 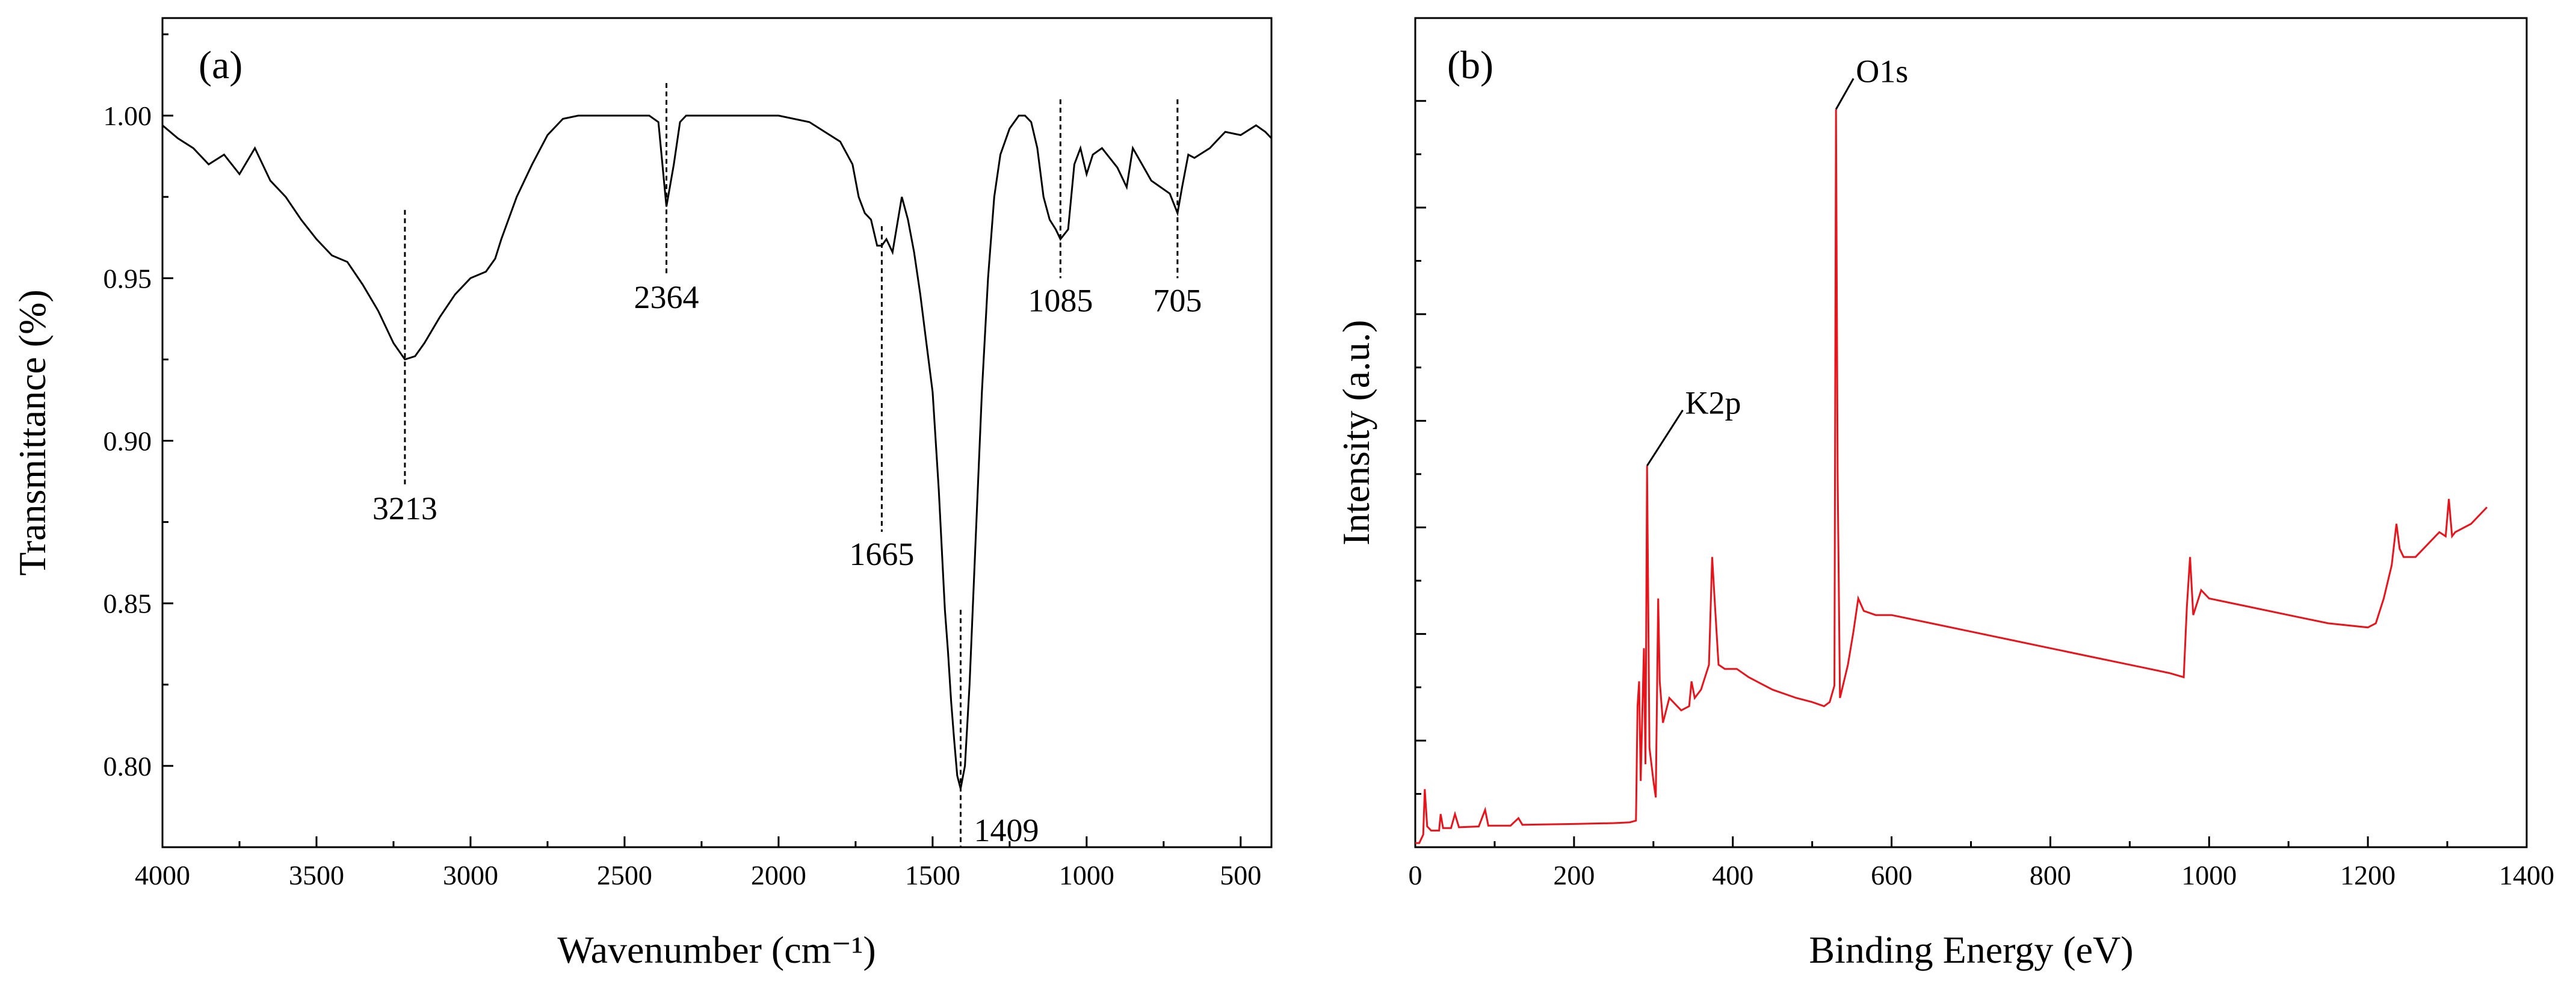 I want to click on peak-label-O1s: O1s, so click(x=1882, y=71).